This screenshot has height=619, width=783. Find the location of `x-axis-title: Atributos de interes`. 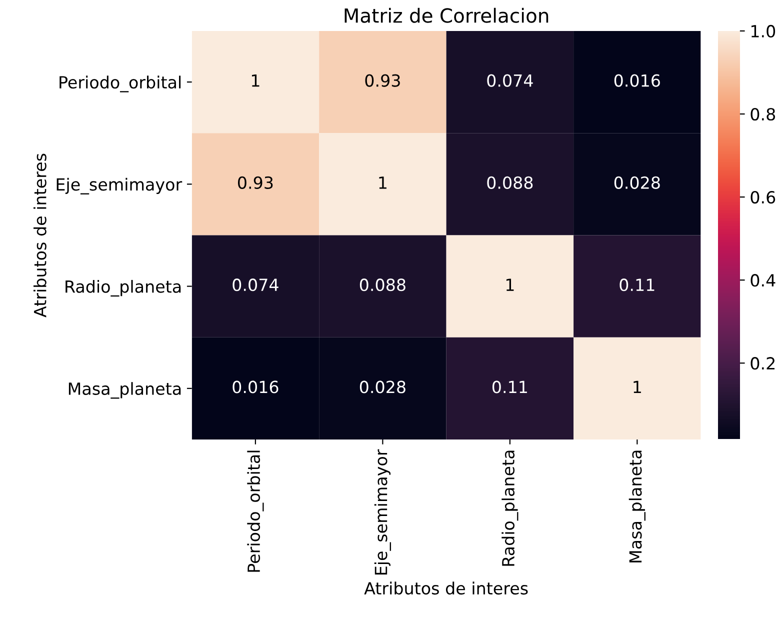

x-axis-title: Atributos de interes is located at coordinates (446, 588).